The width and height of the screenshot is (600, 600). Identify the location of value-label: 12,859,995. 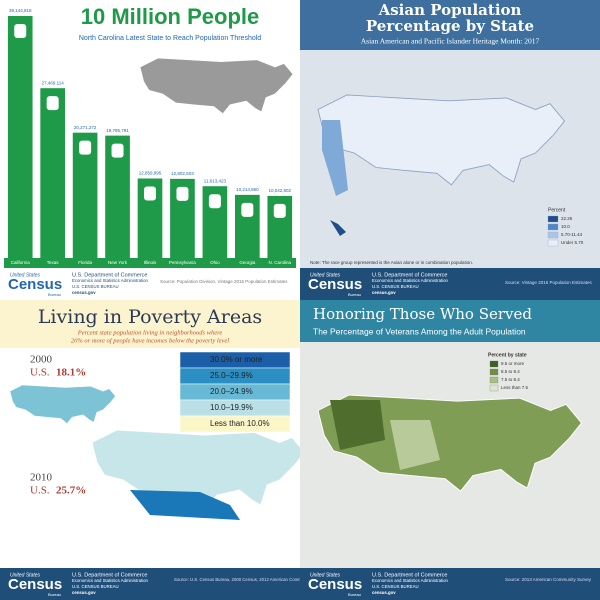
(150, 173).